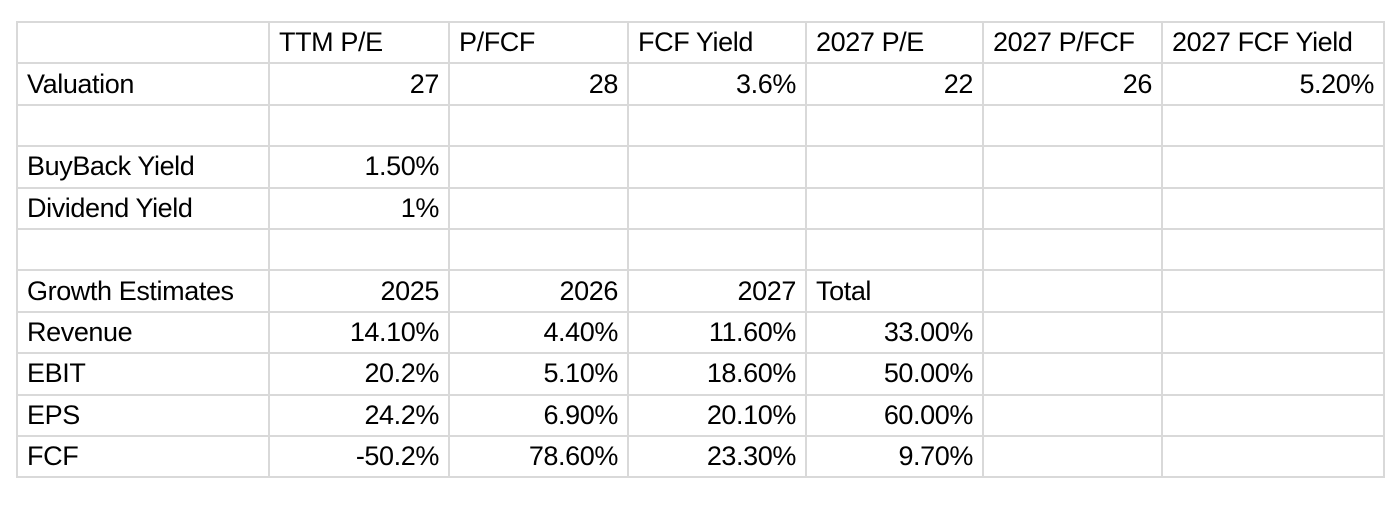 This screenshot has height=518, width=1390. Describe the element at coordinates (894, 374) in the screenshot. I see `value-cell: 50.00%` at that location.